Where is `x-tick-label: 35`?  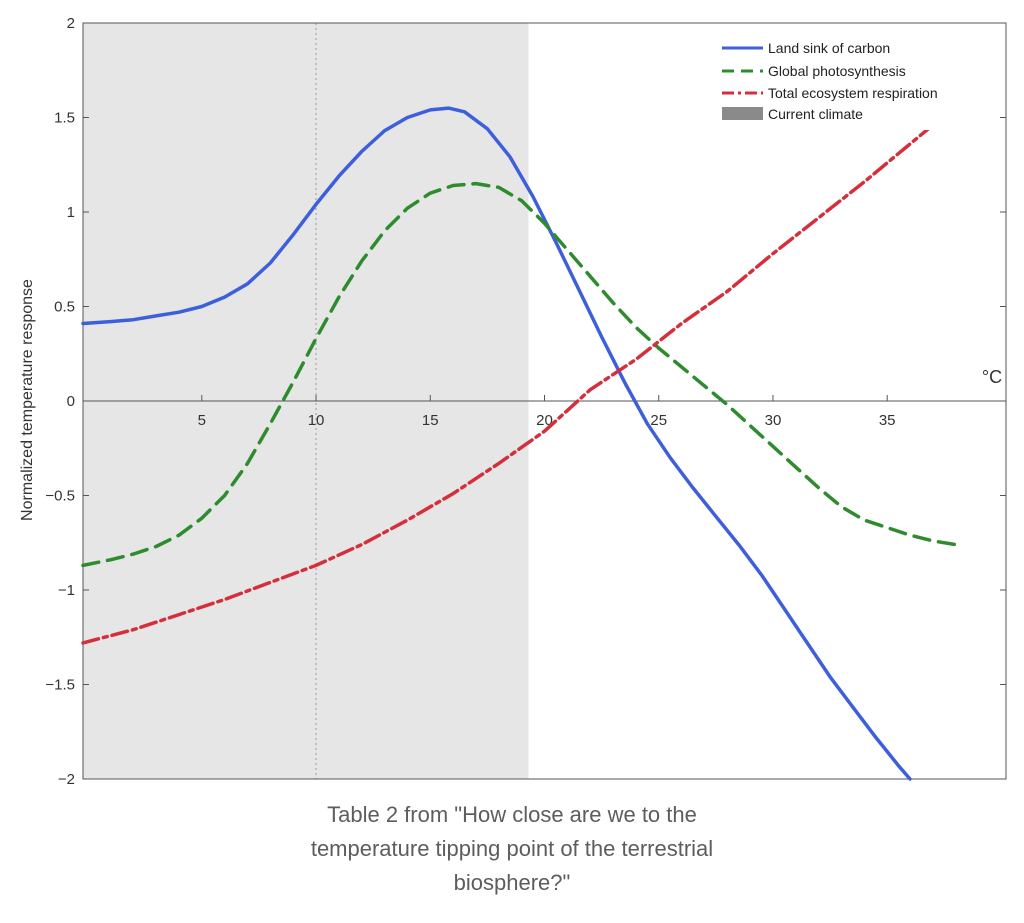
x-tick-label: 35 is located at coordinates (887, 420).